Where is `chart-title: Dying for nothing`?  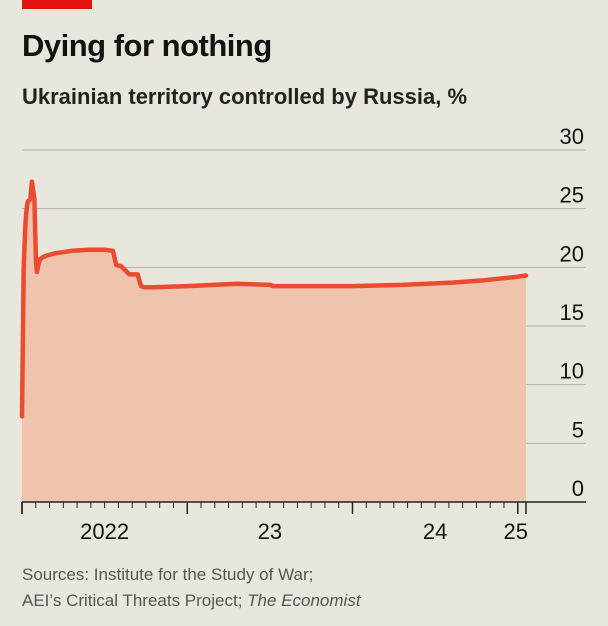 chart-title: Dying for nothing is located at coordinates (147, 45).